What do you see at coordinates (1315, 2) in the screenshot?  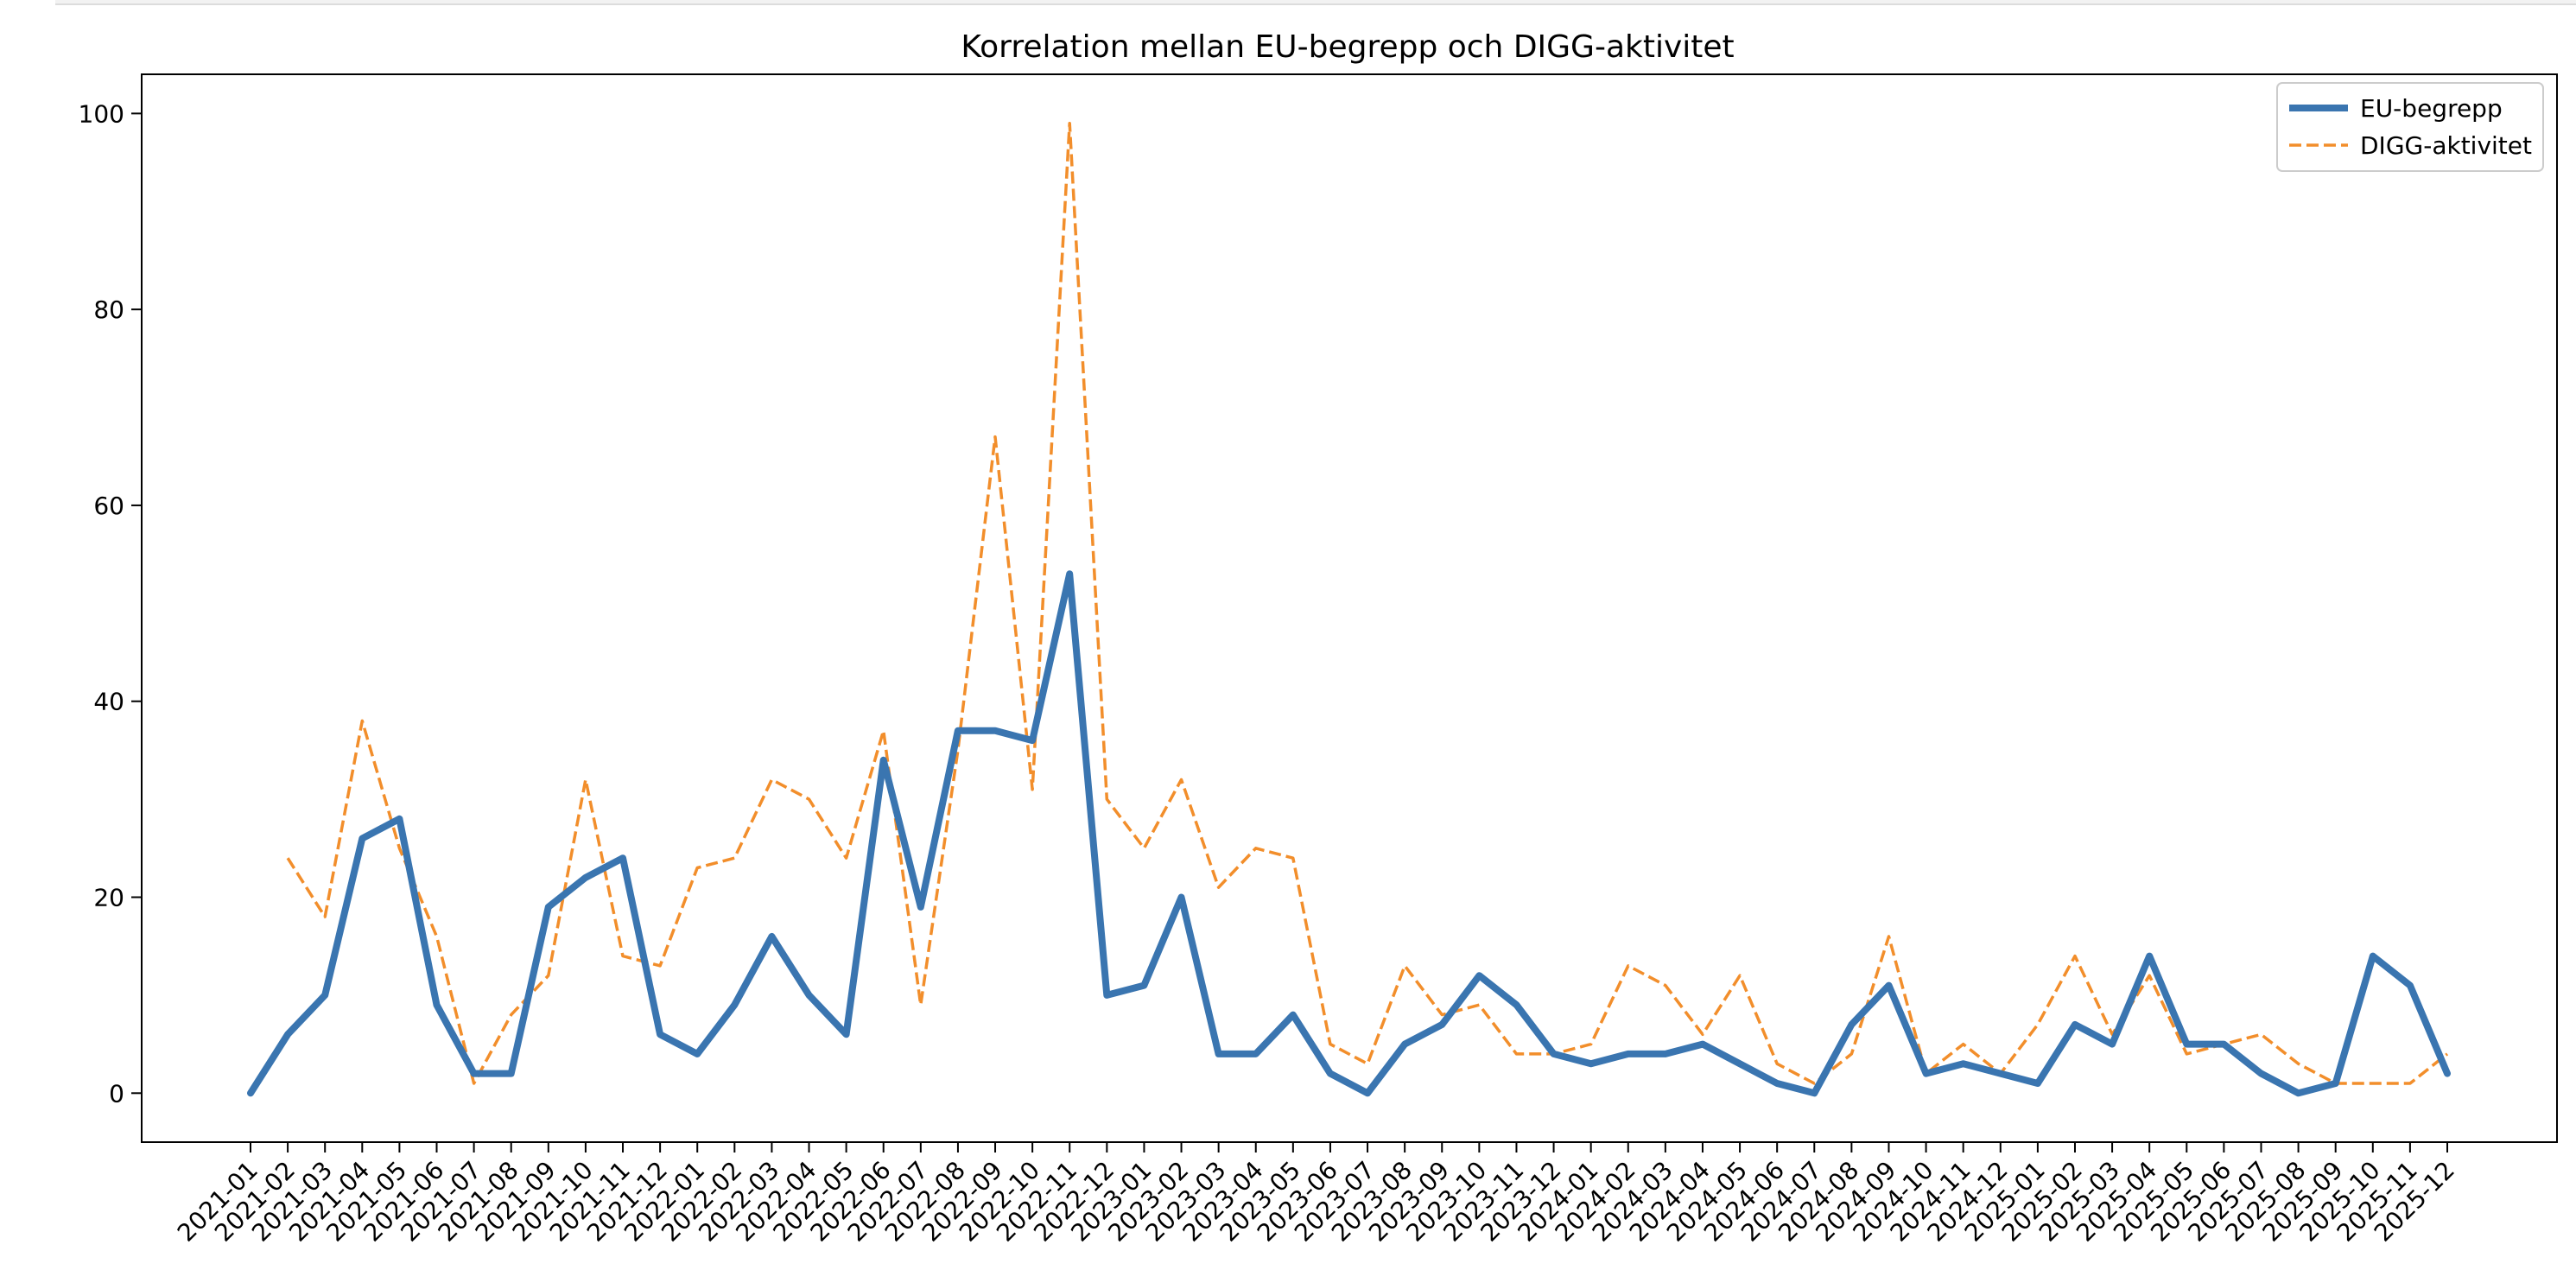 I see `window-top-strip` at bounding box center [1315, 2].